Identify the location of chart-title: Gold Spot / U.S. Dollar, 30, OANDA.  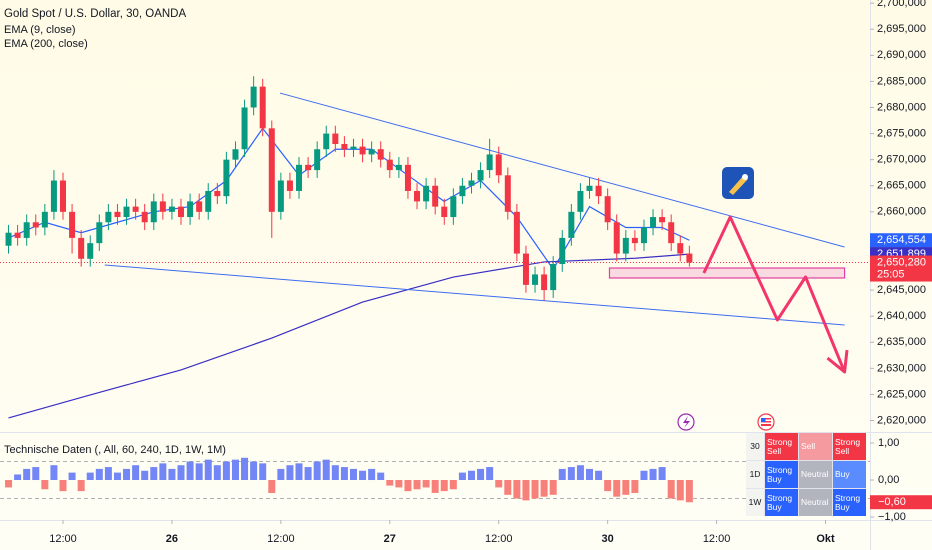
(95, 14).